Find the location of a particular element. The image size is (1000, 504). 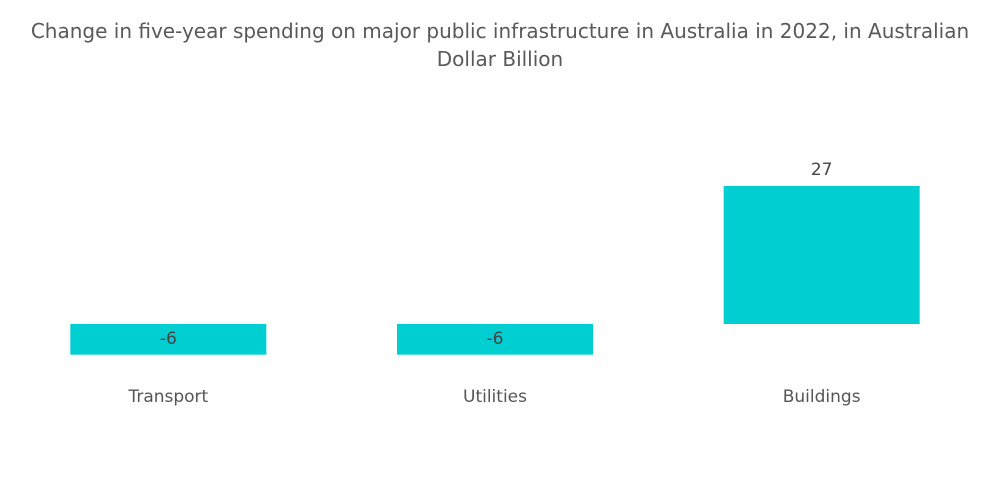

data-label-utilities: -6 is located at coordinates (495, 339).